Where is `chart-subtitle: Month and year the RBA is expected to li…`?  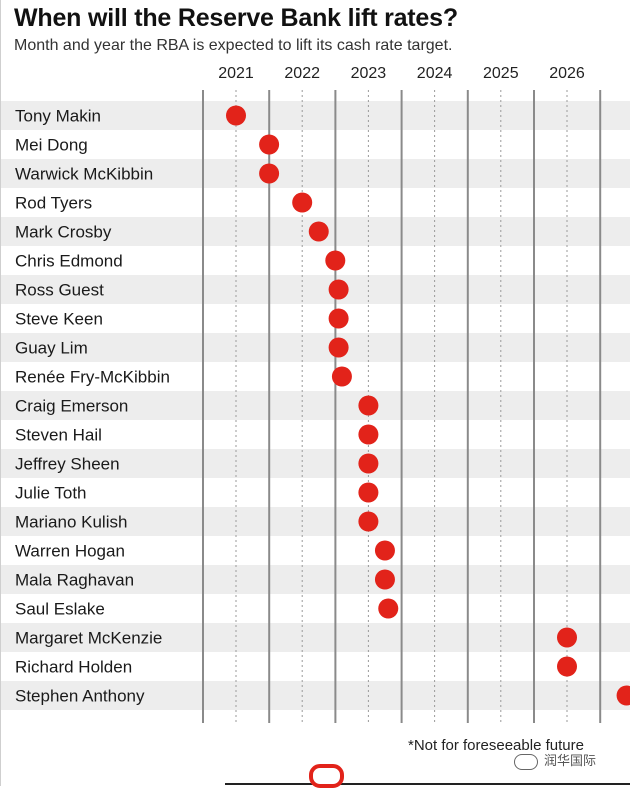 chart-subtitle: Month and year the RBA is expected to li… is located at coordinates (233, 45).